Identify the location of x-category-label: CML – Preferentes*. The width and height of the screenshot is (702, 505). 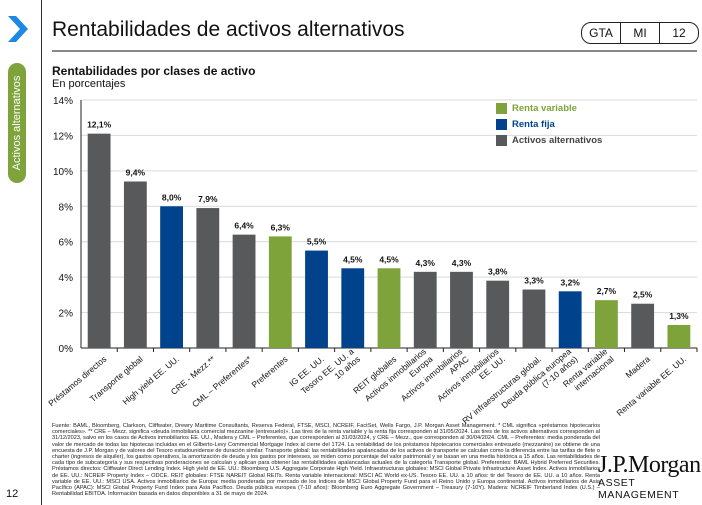
(222, 381).